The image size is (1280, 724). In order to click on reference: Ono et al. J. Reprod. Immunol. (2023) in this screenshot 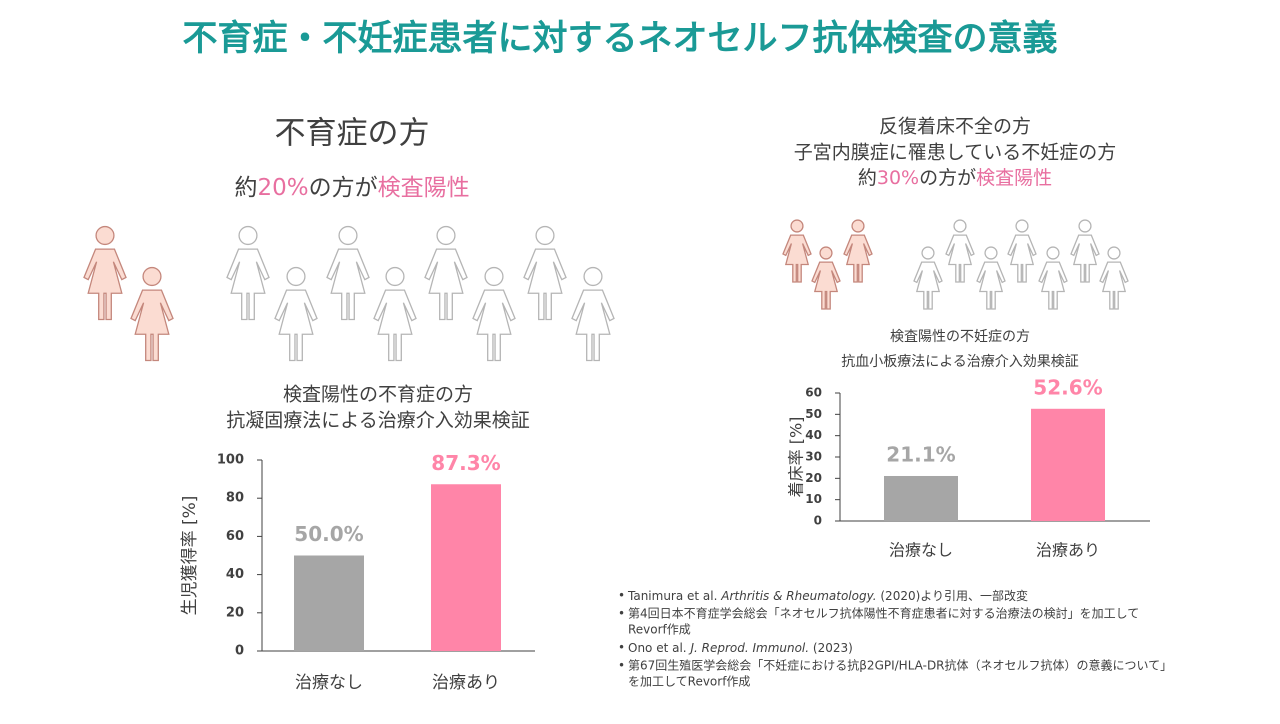, I will do `click(740, 648)`.